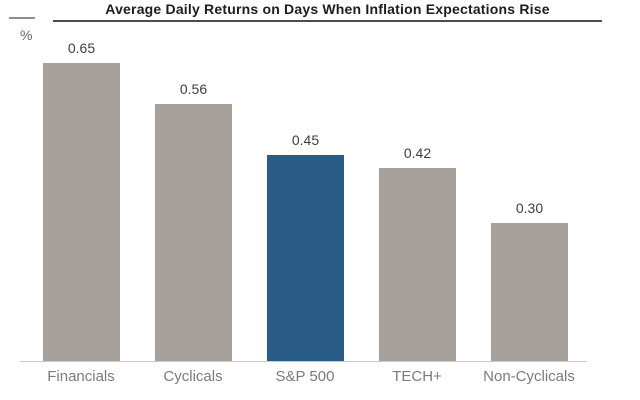 The image size is (640, 400). What do you see at coordinates (26, 35) in the screenshot?
I see `y-axis-unit-label: %` at bounding box center [26, 35].